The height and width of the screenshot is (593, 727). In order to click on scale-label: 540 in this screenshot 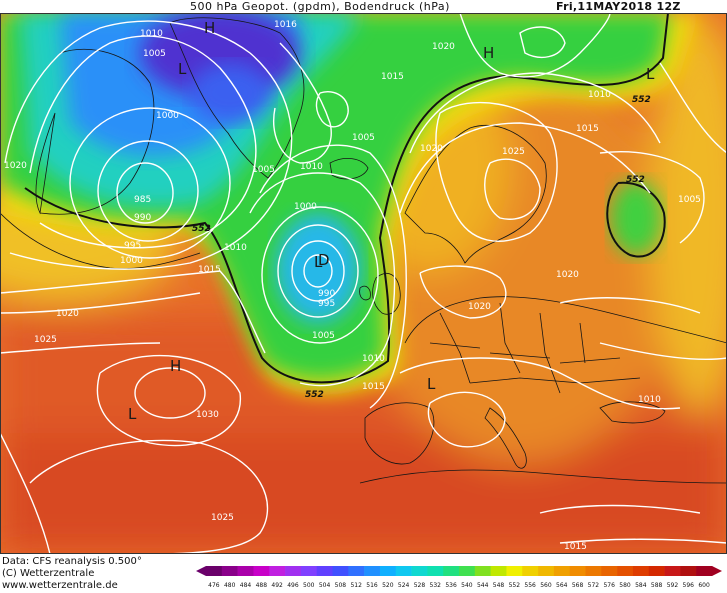, I will do `click(467, 585)`.